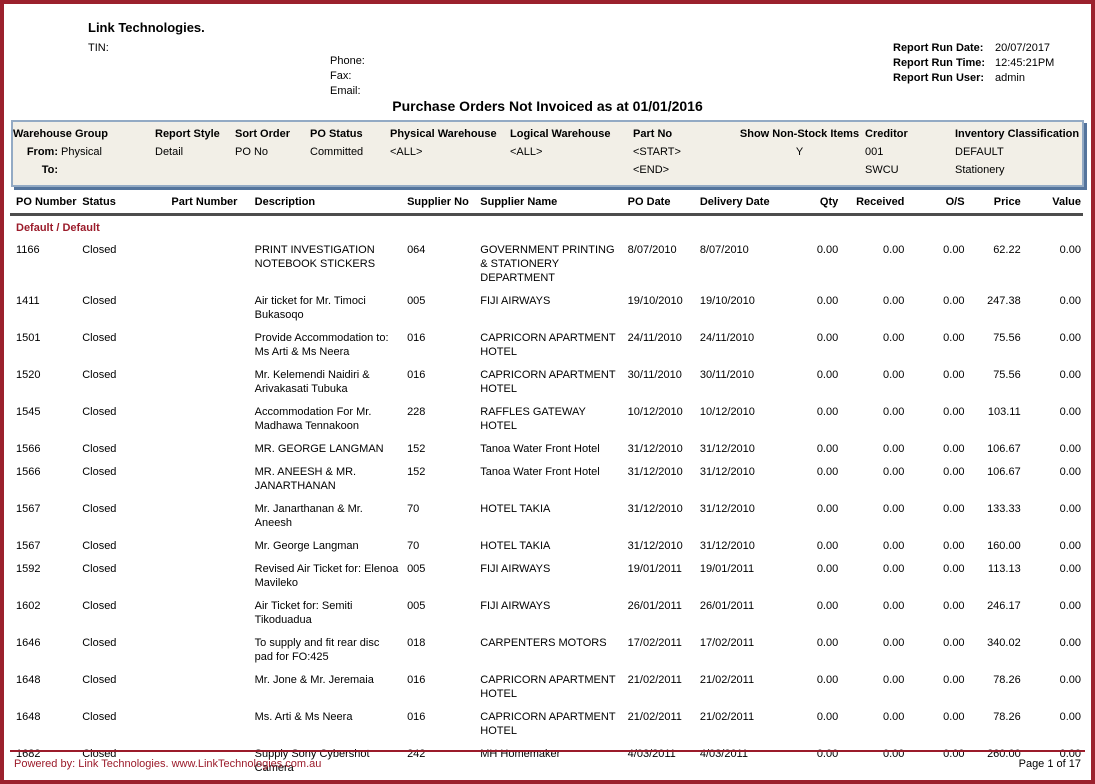  Describe the element at coordinates (28, 643) in the screenshot. I see `cell-po: 1646` at that location.